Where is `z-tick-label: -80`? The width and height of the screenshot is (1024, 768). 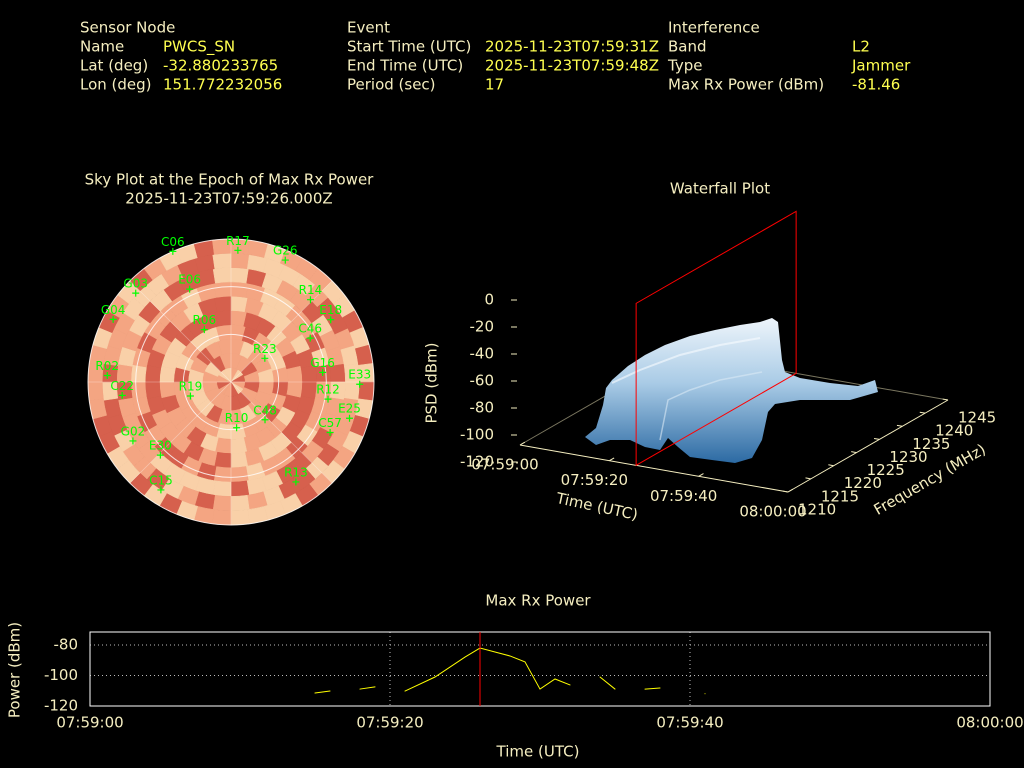
z-tick-label: -80 is located at coordinates (482, 408).